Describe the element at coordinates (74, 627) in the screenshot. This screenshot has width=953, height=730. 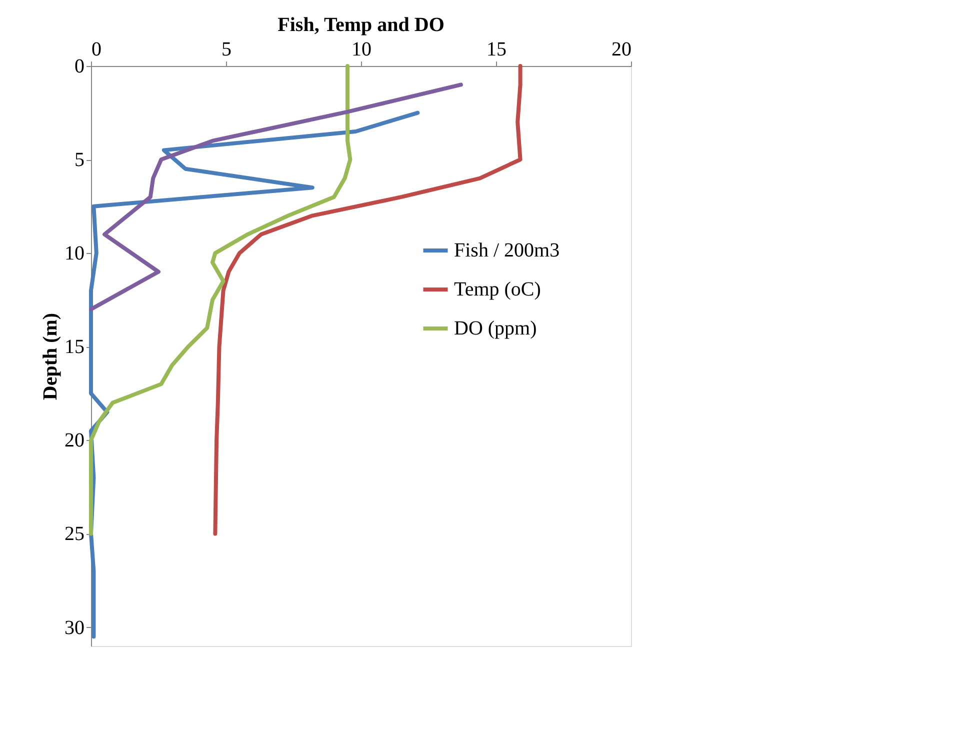
I see `y-tick-label: 30` at that location.